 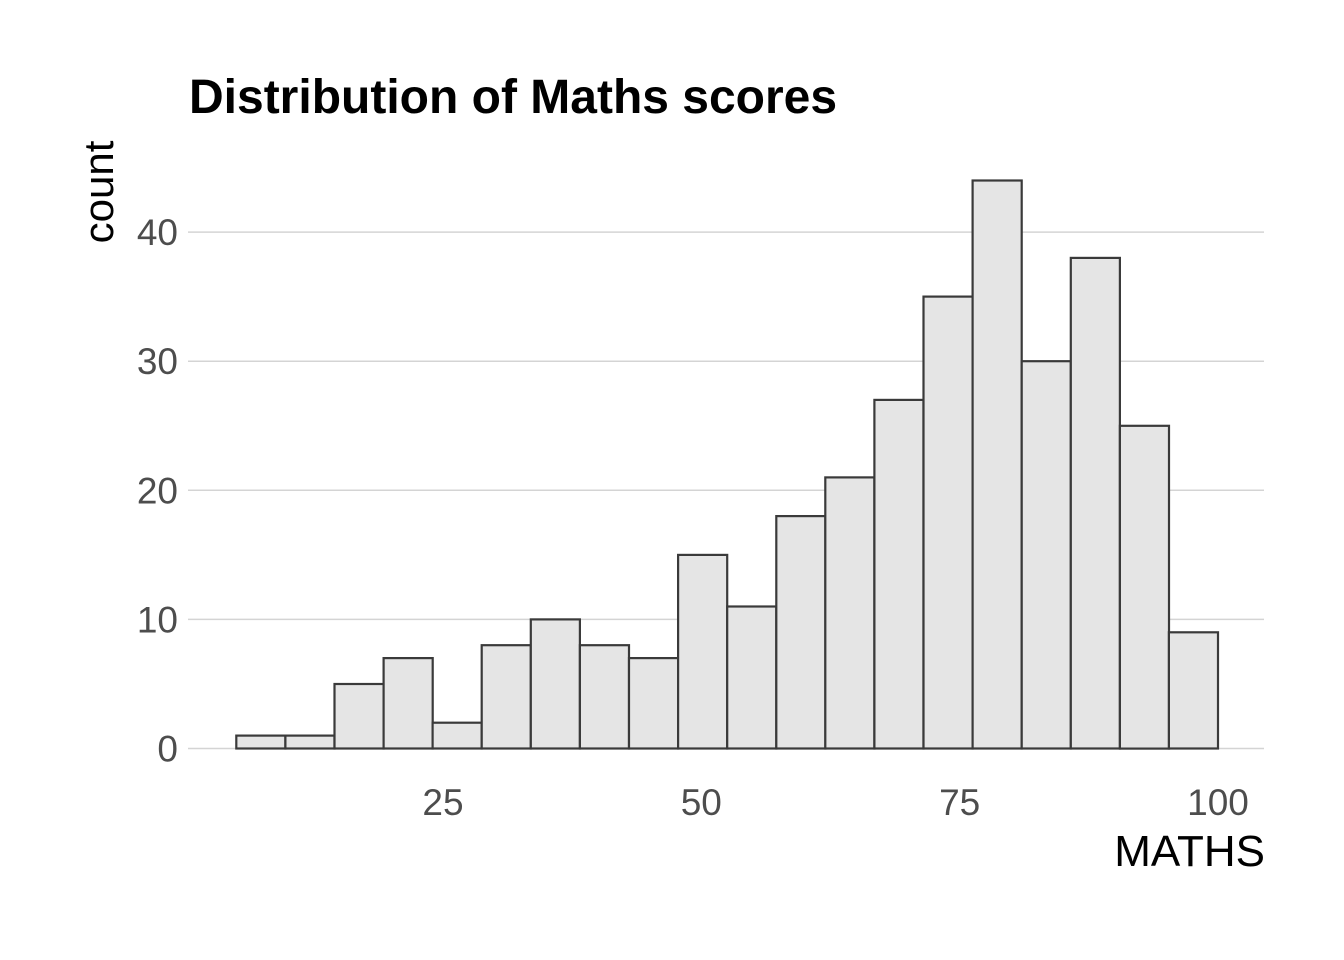 What do you see at coordinates (98, 191) in the screenshot?
I see `y-axis-title: count` at bounding box center [98, 191].